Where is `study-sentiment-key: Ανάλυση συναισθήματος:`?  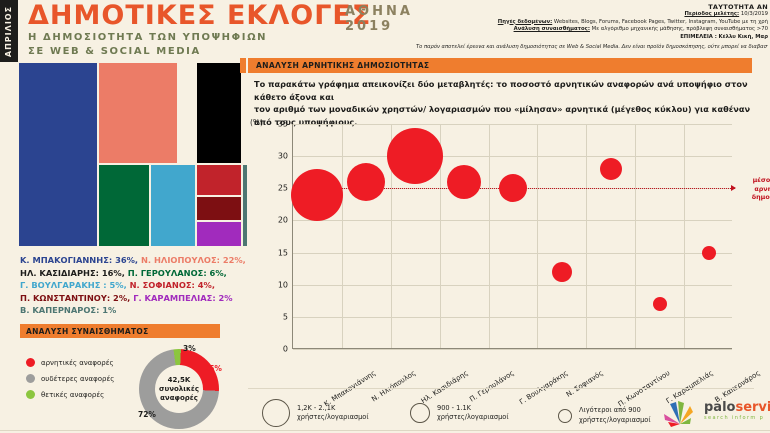 study-sentiment-key: Ανάλυση συναισθήματος: is located at coordinates (551, 29).